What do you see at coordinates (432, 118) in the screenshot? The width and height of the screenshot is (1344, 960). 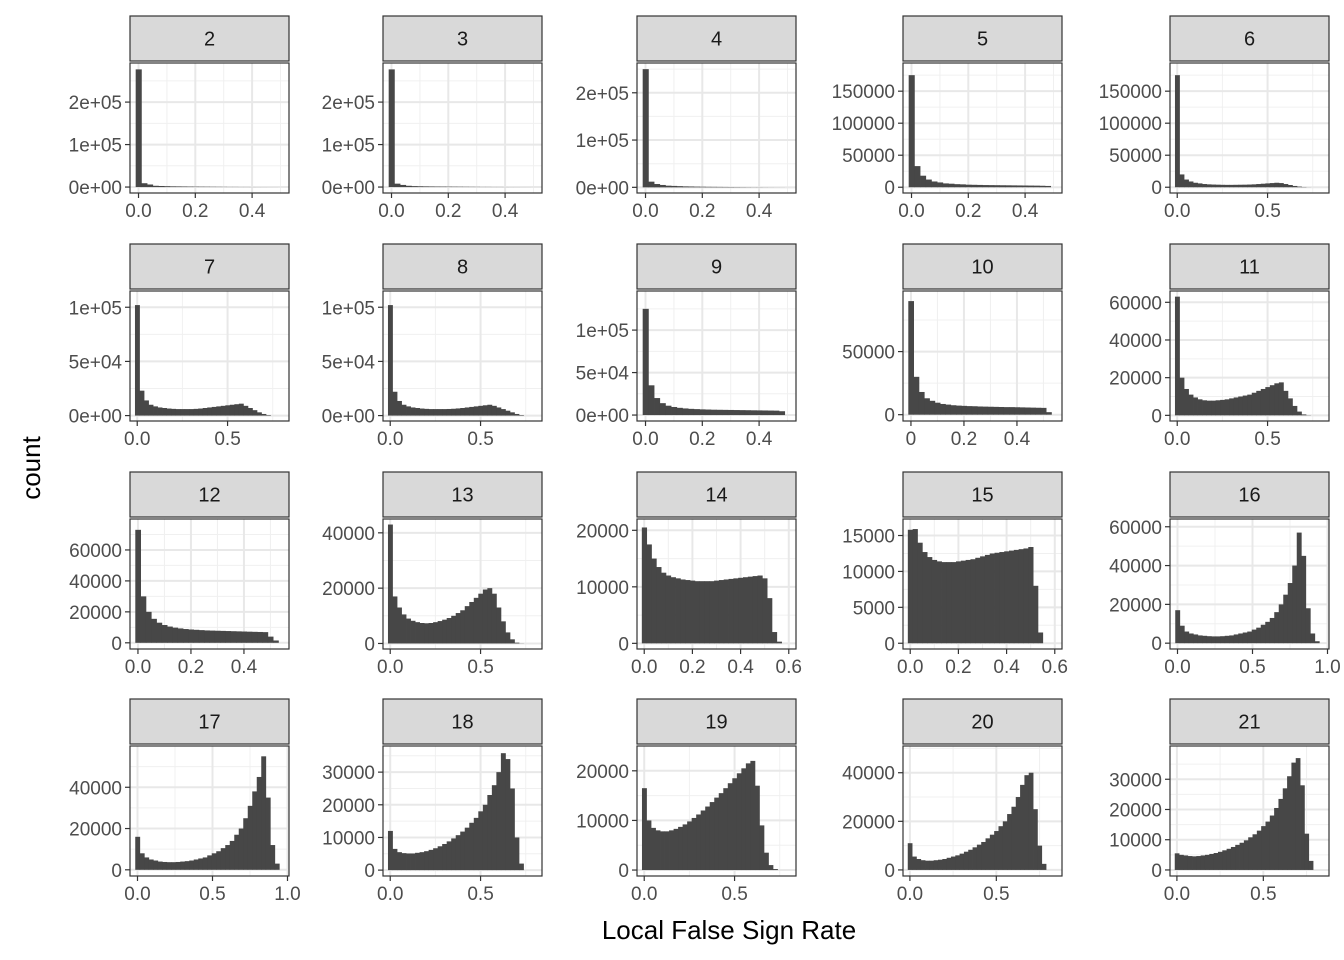 I see `facet-panel-3: 3 0.0 0.2 0.4 0e+00 1e+05 2e+05` at bounding box center [432, 118].